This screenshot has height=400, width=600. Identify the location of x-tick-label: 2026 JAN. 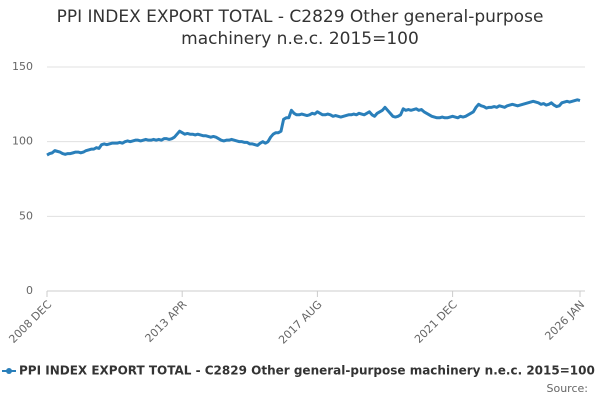
(564, 320).